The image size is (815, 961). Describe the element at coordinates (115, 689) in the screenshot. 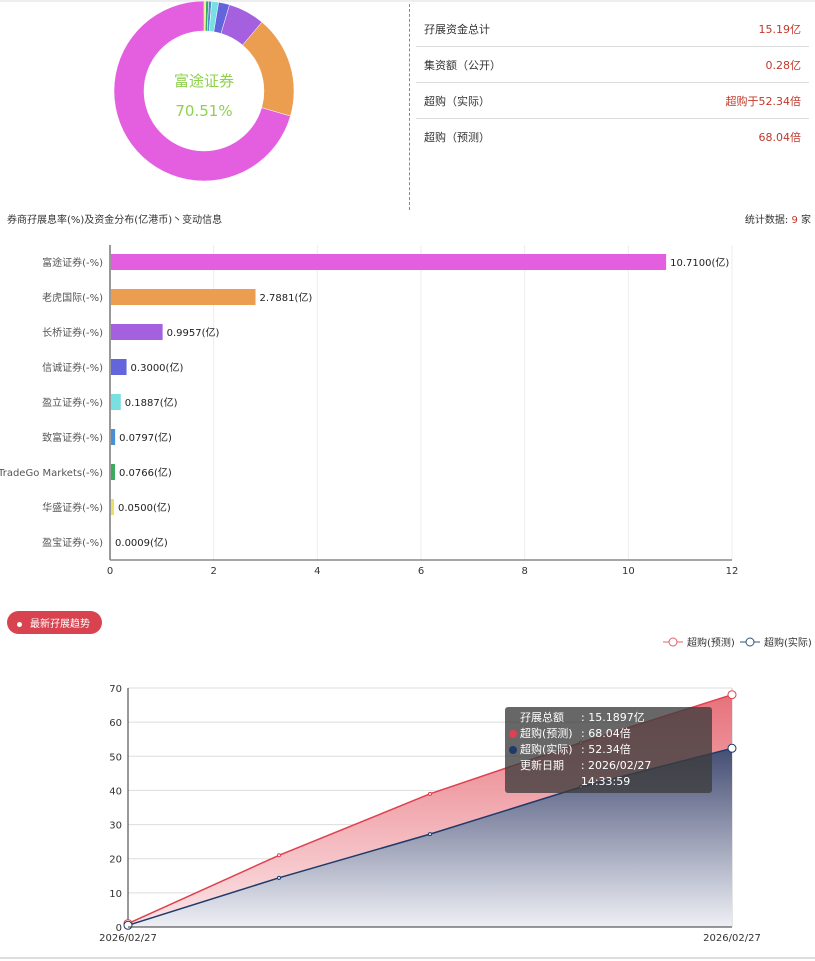

I see `y-tick-label: 70` at that location.